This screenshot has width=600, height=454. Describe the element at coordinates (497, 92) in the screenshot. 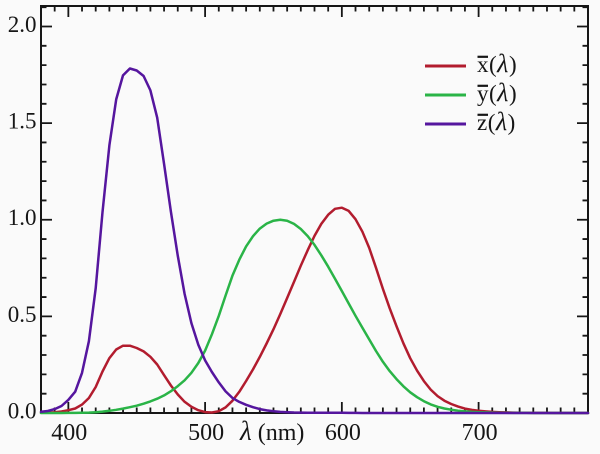

I see `svg-text: y(λ)` at that location.